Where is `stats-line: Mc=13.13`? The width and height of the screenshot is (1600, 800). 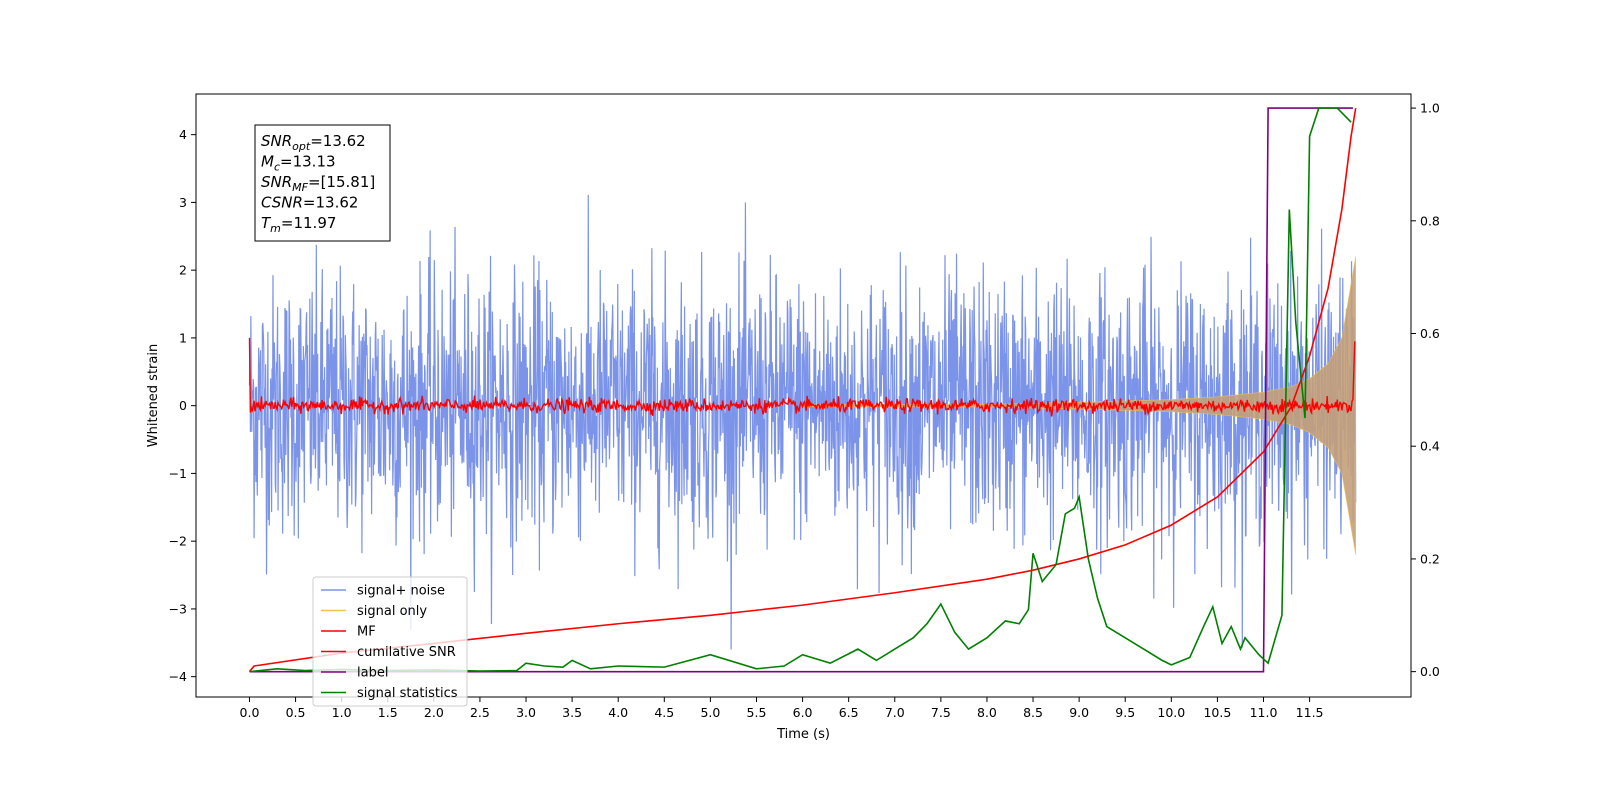 stats-line: Mc=13.13 is located at coordinates (298, 163).